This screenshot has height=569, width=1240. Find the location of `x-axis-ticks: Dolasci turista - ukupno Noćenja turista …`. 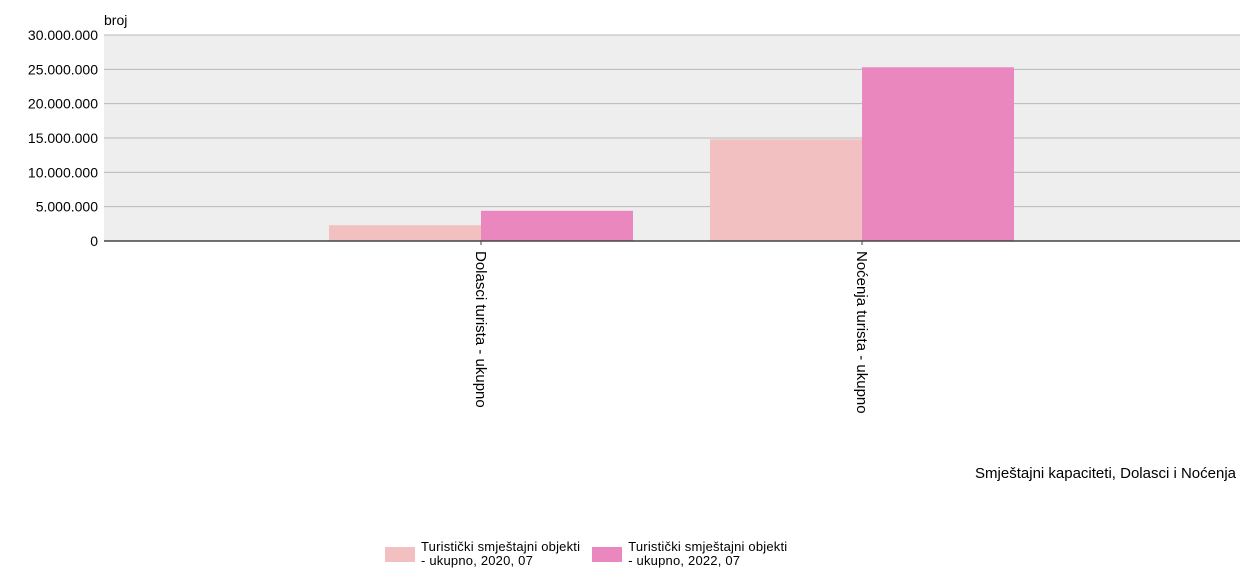

x-axis-ticks: Dolasci turista - ukupno Noćenja turista … is located at coordinates (671, 327).